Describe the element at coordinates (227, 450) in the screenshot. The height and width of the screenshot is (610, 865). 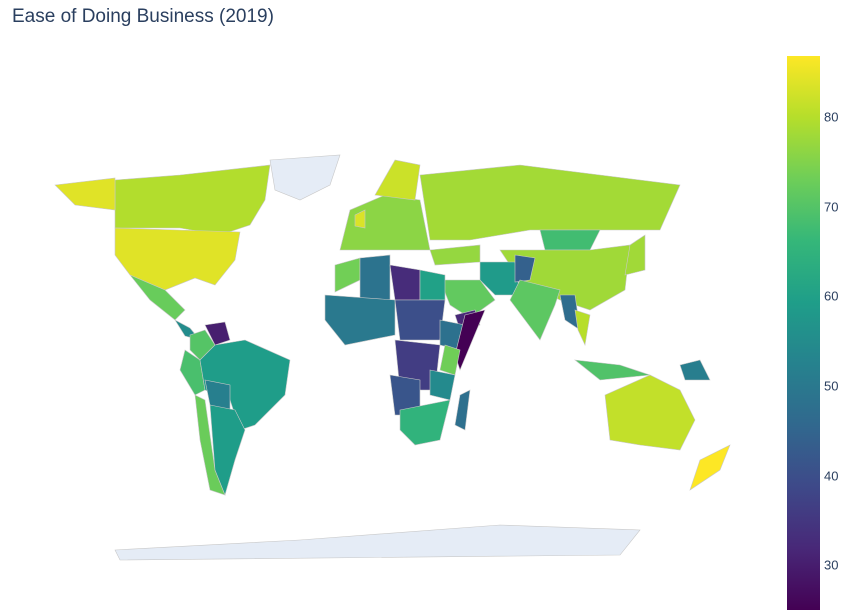
I see `region-argentina` at that location.